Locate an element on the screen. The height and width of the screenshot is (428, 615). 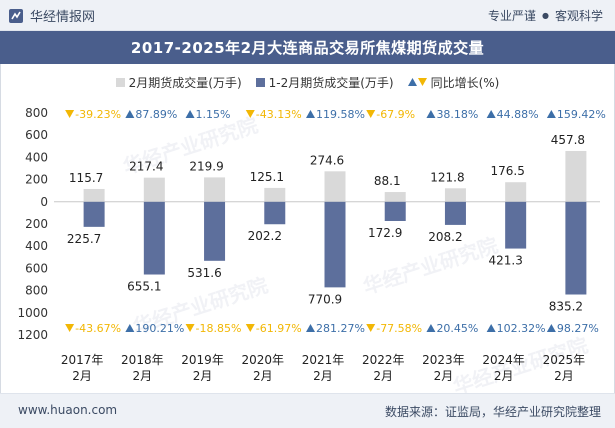
bar-month-value: 125.1 is located at coordinates (267, 177).